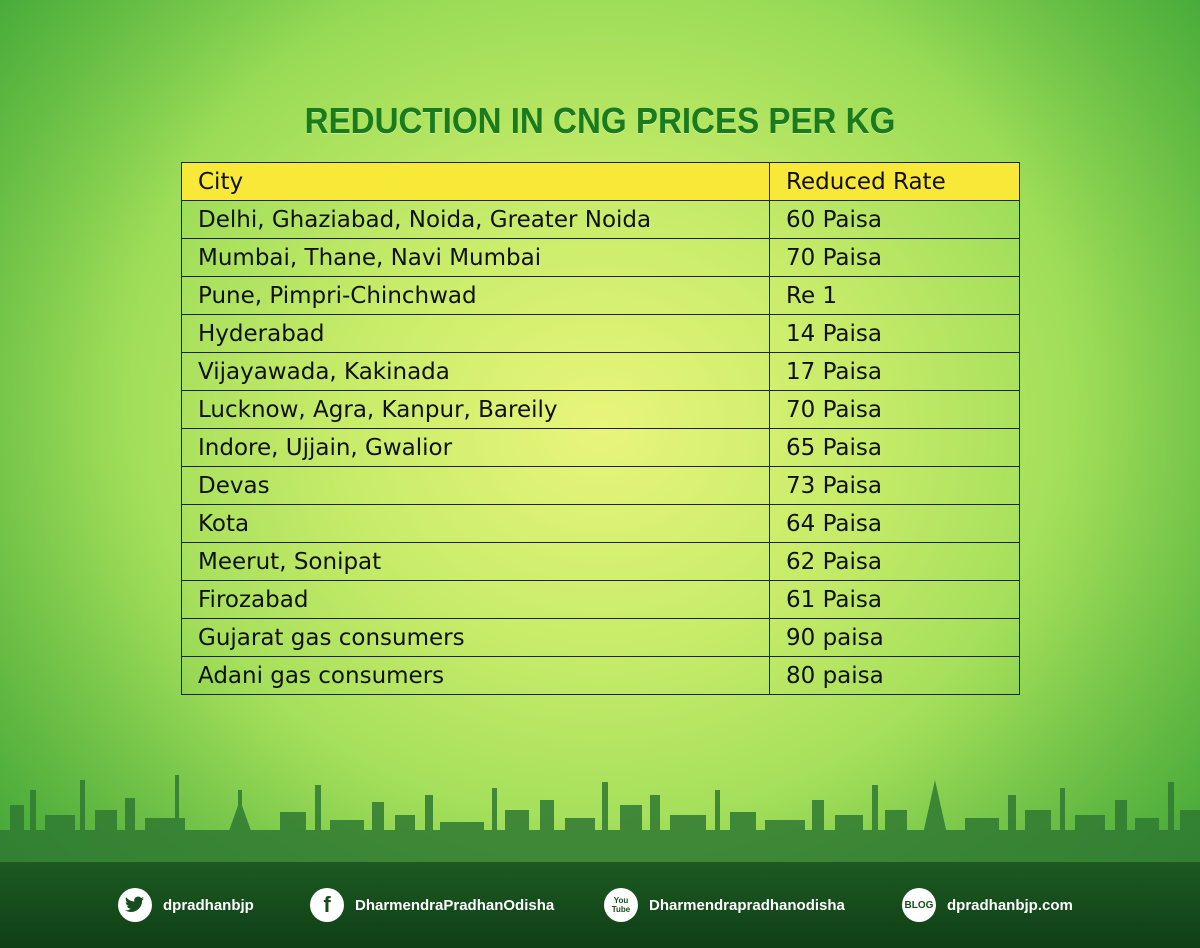 The image size is (1200, 948). I want to click on twitter-handle: dpradhanbjp, so click(208, 905).